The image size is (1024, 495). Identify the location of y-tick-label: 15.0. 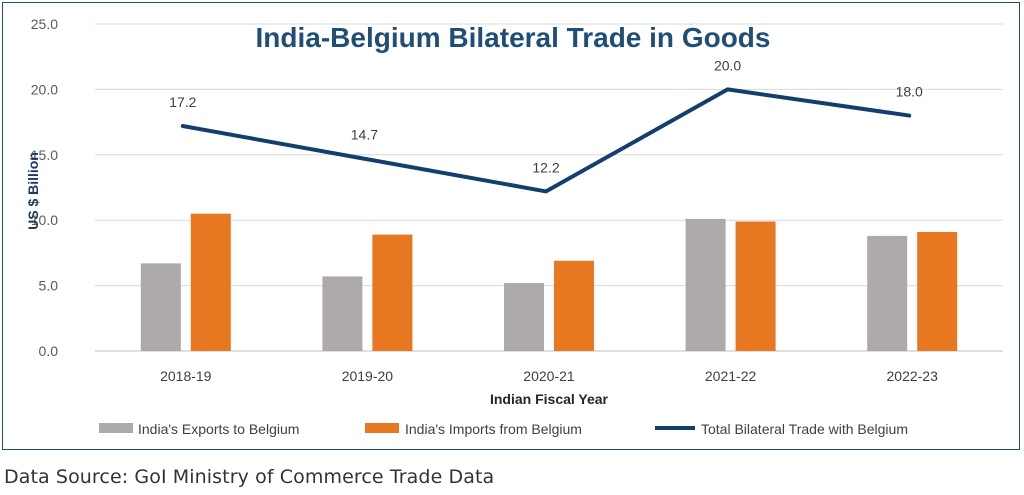
(44, 155).